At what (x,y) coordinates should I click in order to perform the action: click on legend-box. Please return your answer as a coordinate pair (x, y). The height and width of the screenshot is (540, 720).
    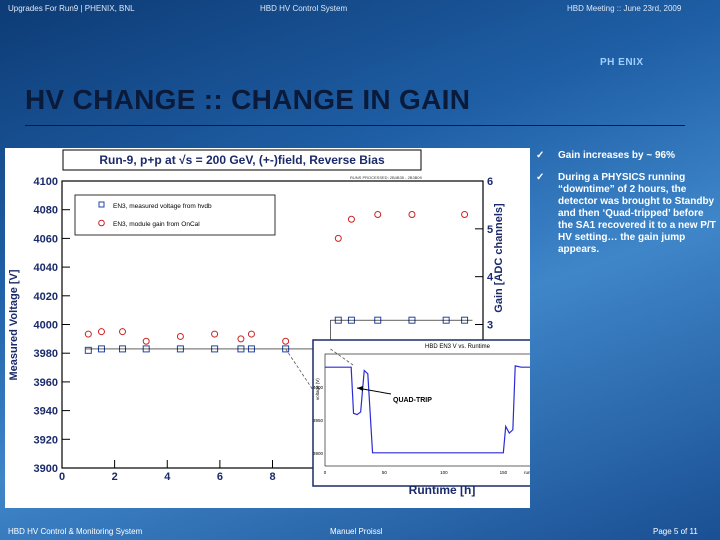
    Looking at the image, I should click on (175, 215).